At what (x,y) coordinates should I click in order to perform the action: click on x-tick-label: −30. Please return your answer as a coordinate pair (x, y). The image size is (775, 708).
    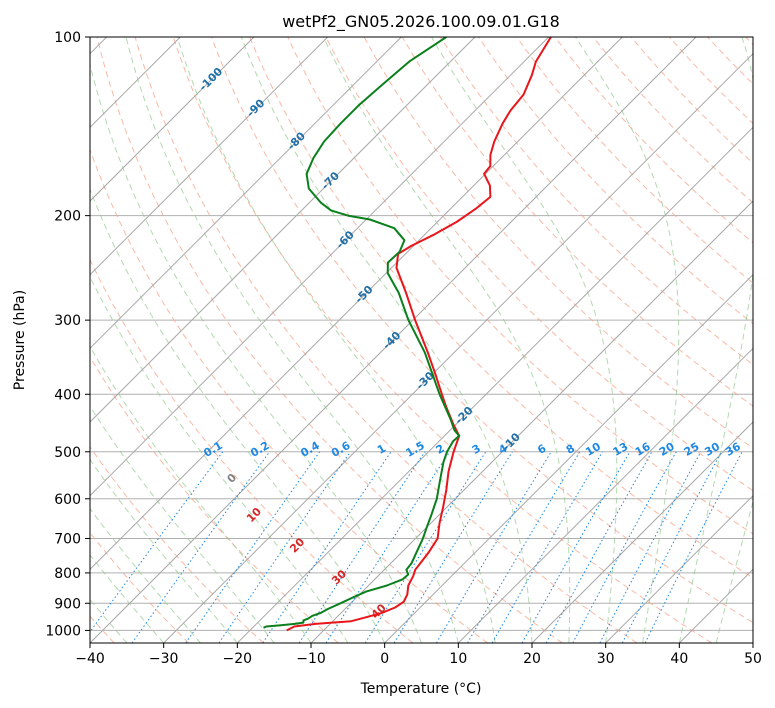
    Looking at the image, I should click on (164, 659).